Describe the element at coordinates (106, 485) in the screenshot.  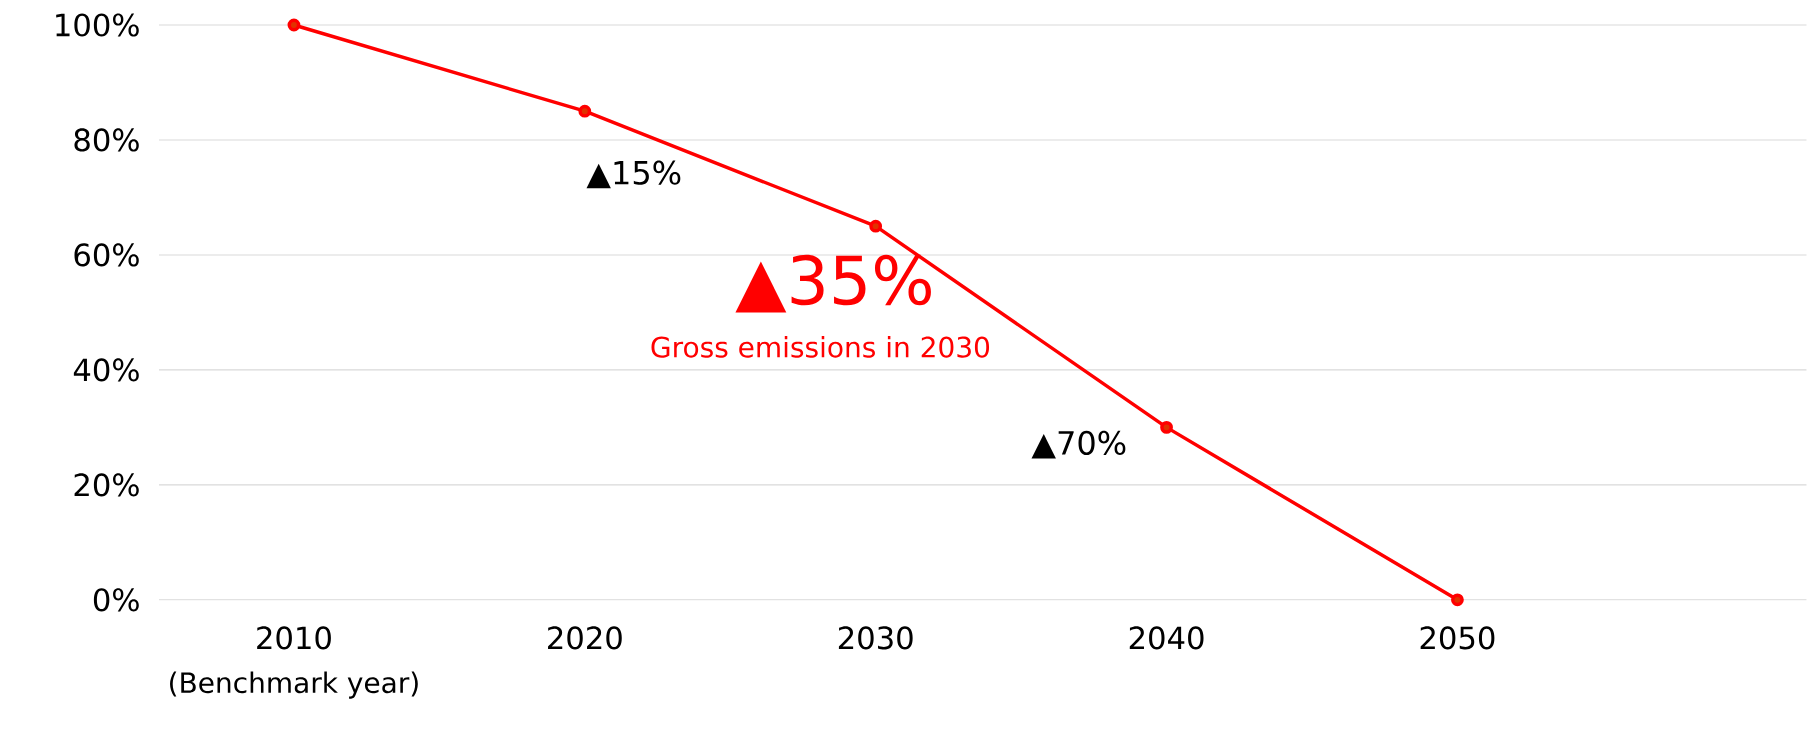
I see `y-tick-label: 20%` at that location.